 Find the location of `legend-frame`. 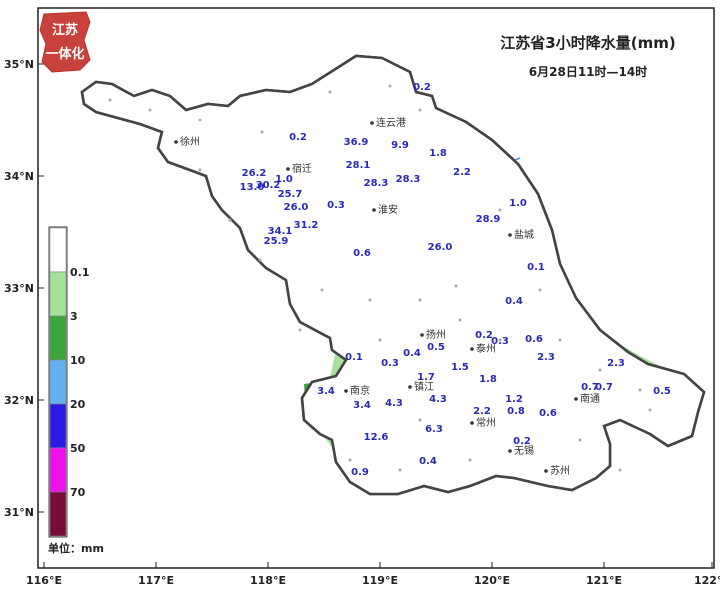

legend-frame is located at coordinates (58, 382).